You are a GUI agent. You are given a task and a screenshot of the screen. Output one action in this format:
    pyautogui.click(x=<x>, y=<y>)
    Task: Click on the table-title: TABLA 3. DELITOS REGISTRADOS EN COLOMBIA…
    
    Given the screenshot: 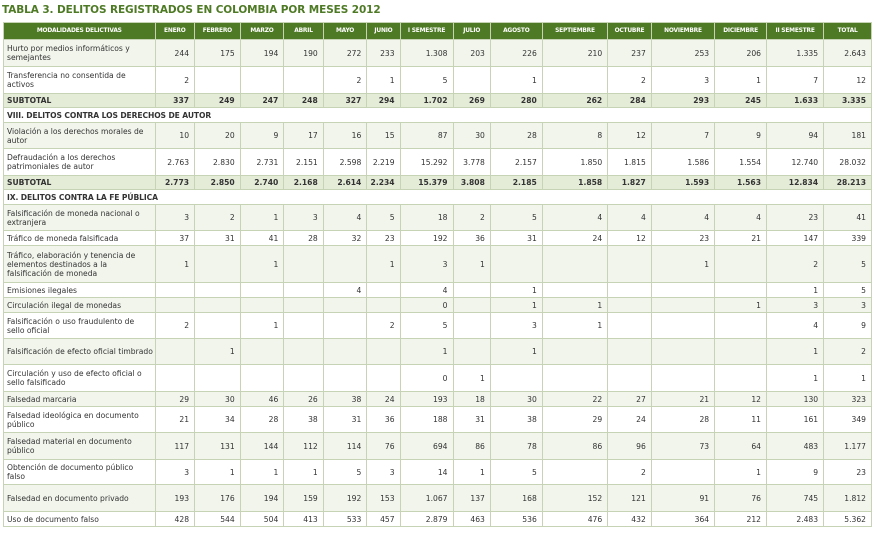 What is the action you would take?
    pyautogui.click(x=191, y=10)
    